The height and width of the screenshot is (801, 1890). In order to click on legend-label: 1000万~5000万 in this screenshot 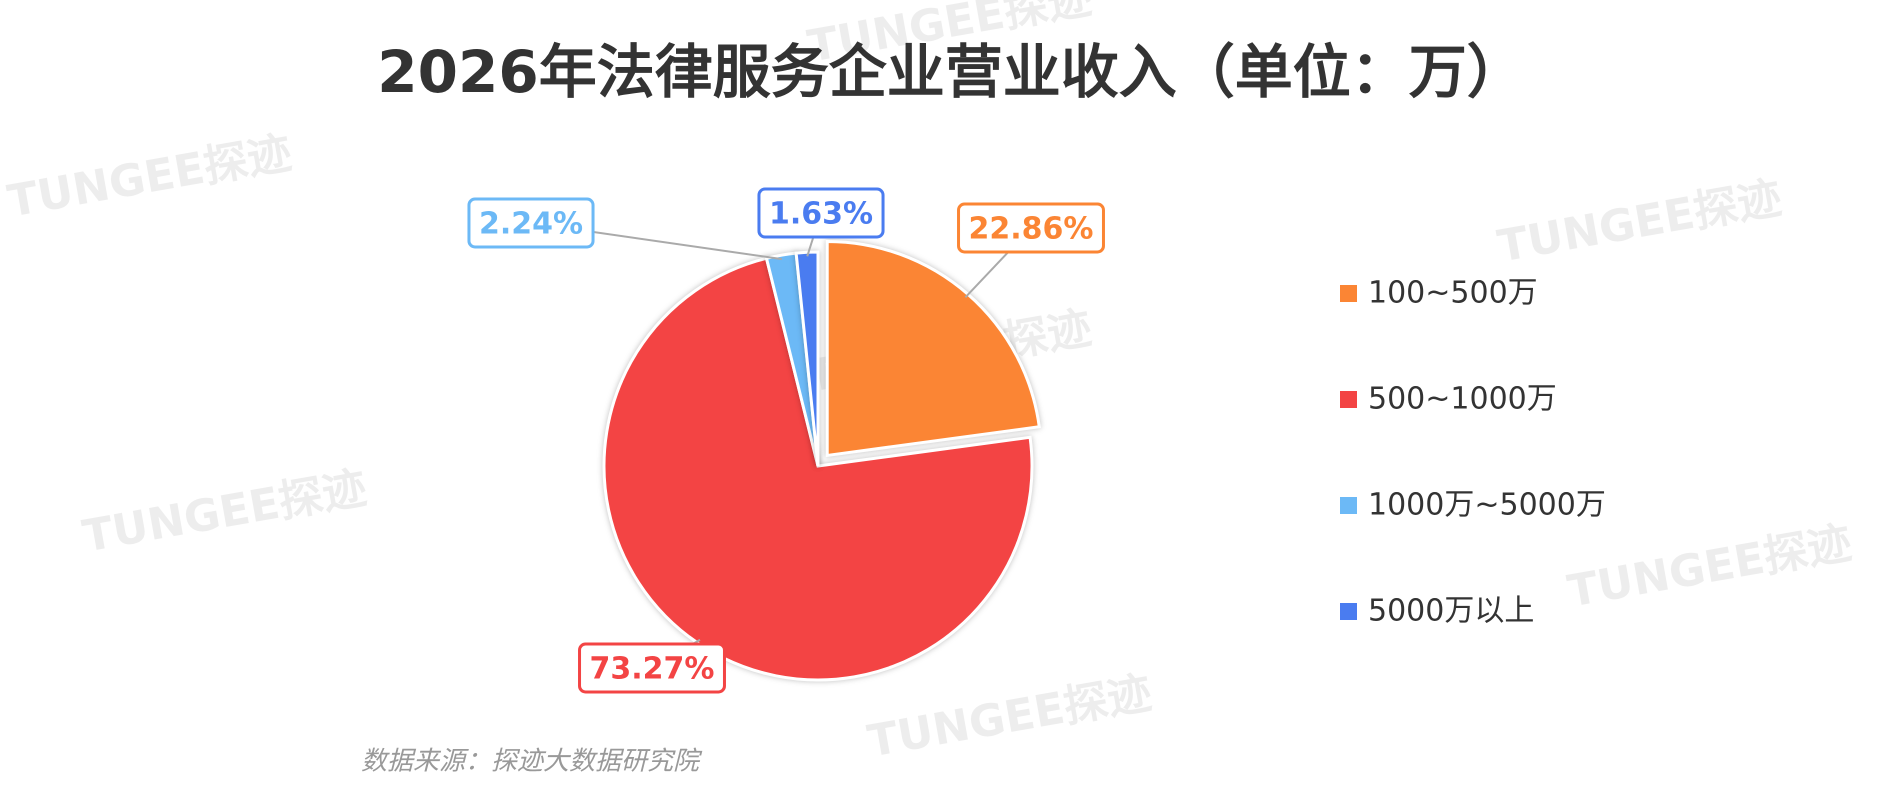, I will do `click(1487, 505)`.